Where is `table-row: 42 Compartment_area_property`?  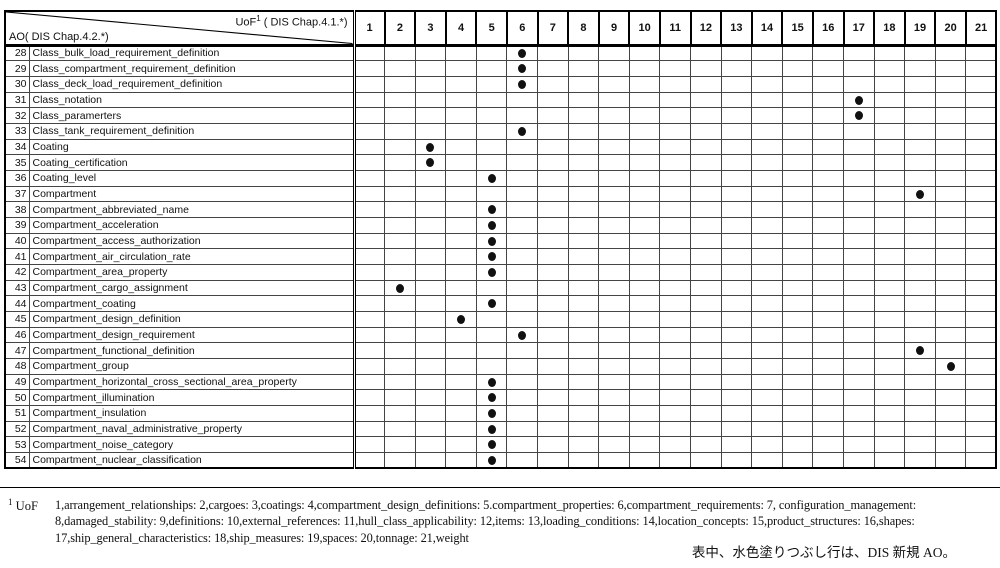 table-row: 42 Compartment_area_property is located at coordinates (500, 272).